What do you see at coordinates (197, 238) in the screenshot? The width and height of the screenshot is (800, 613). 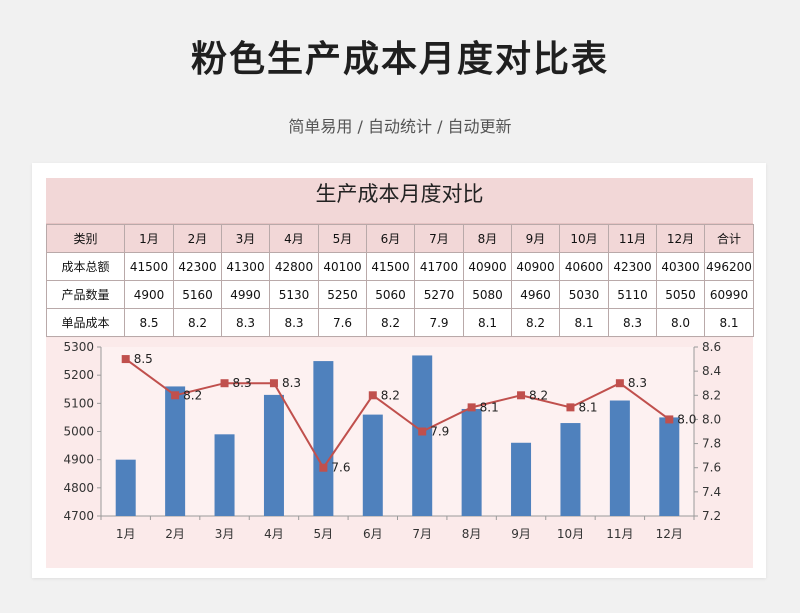 I see `column-header: 2月` at bounding box center [197, 238].